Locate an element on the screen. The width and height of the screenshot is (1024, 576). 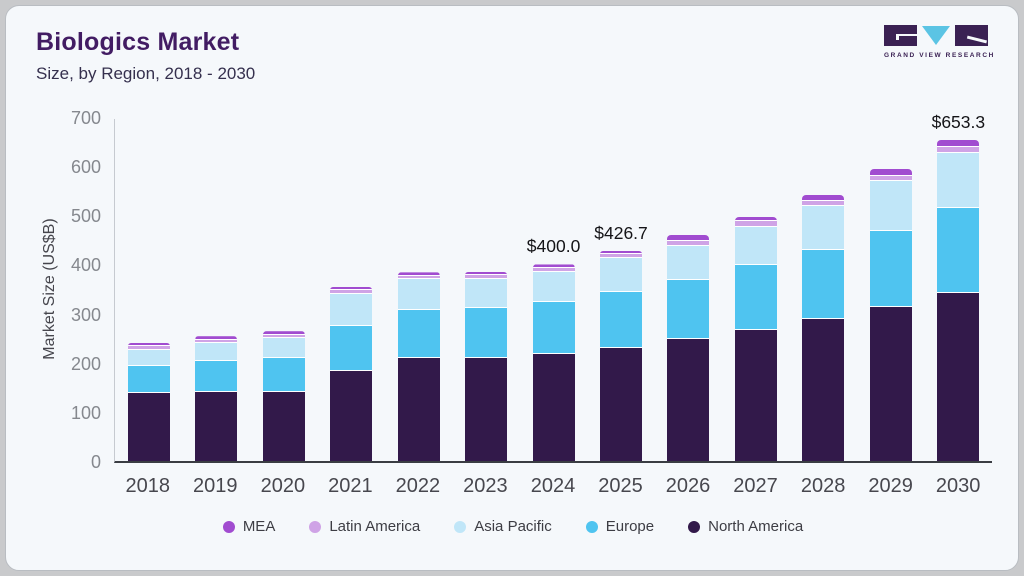
legend-item-asia-pacific: Asia Pacific is located at coordinates (503, 526).